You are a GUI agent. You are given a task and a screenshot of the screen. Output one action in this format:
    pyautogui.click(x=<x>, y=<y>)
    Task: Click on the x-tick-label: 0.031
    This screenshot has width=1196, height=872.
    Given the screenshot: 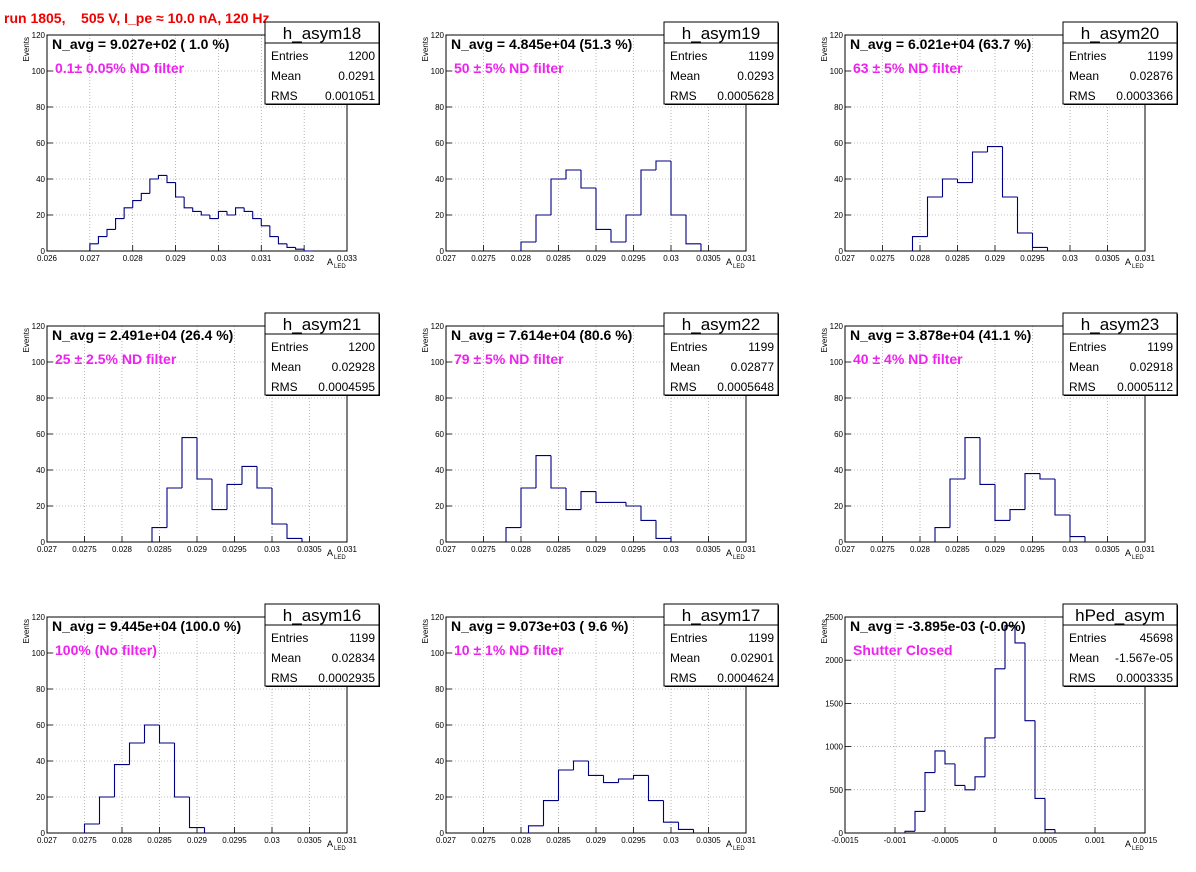 What is the action you would take?
    pyautogui.click(x=1145, y=549)
    